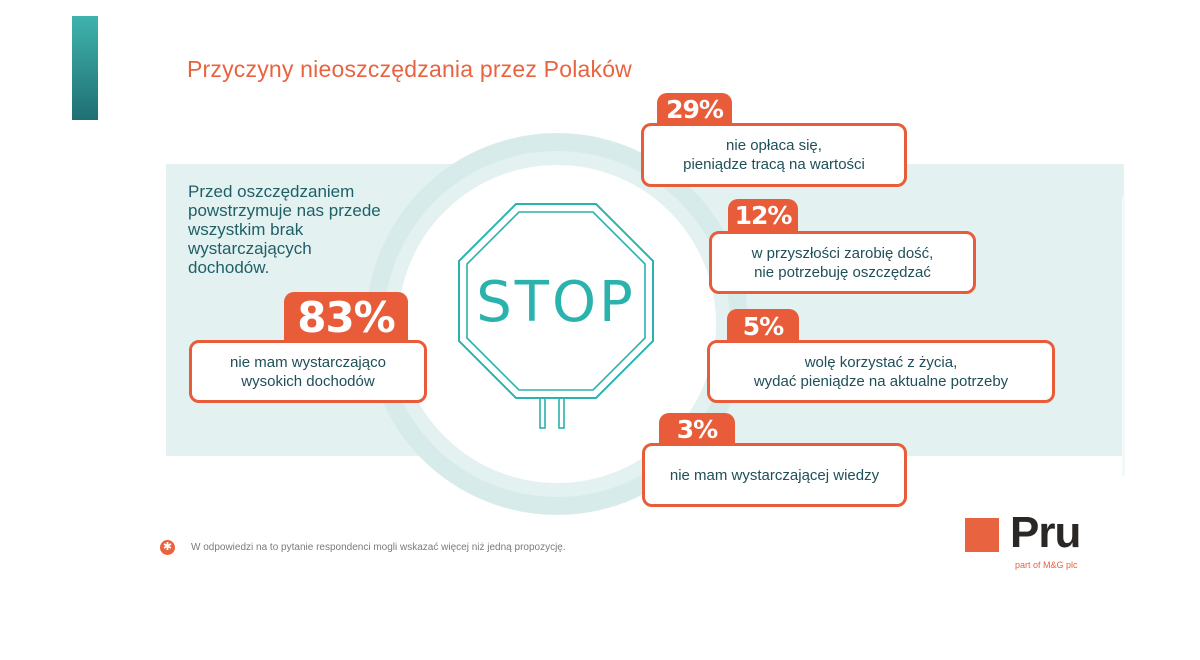 The height and width of the screenshot is (660, 1200). I want to click on page-title: Przyczyny nieoszczędzania przez Polaków, so click(409, 69).